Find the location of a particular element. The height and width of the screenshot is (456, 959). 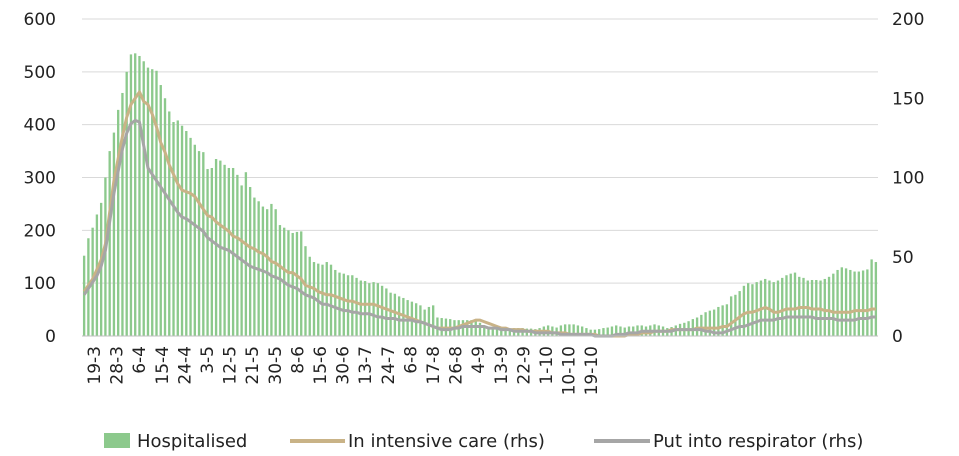

x-tick-label: 15-6 is located at coordinates (321, 365).